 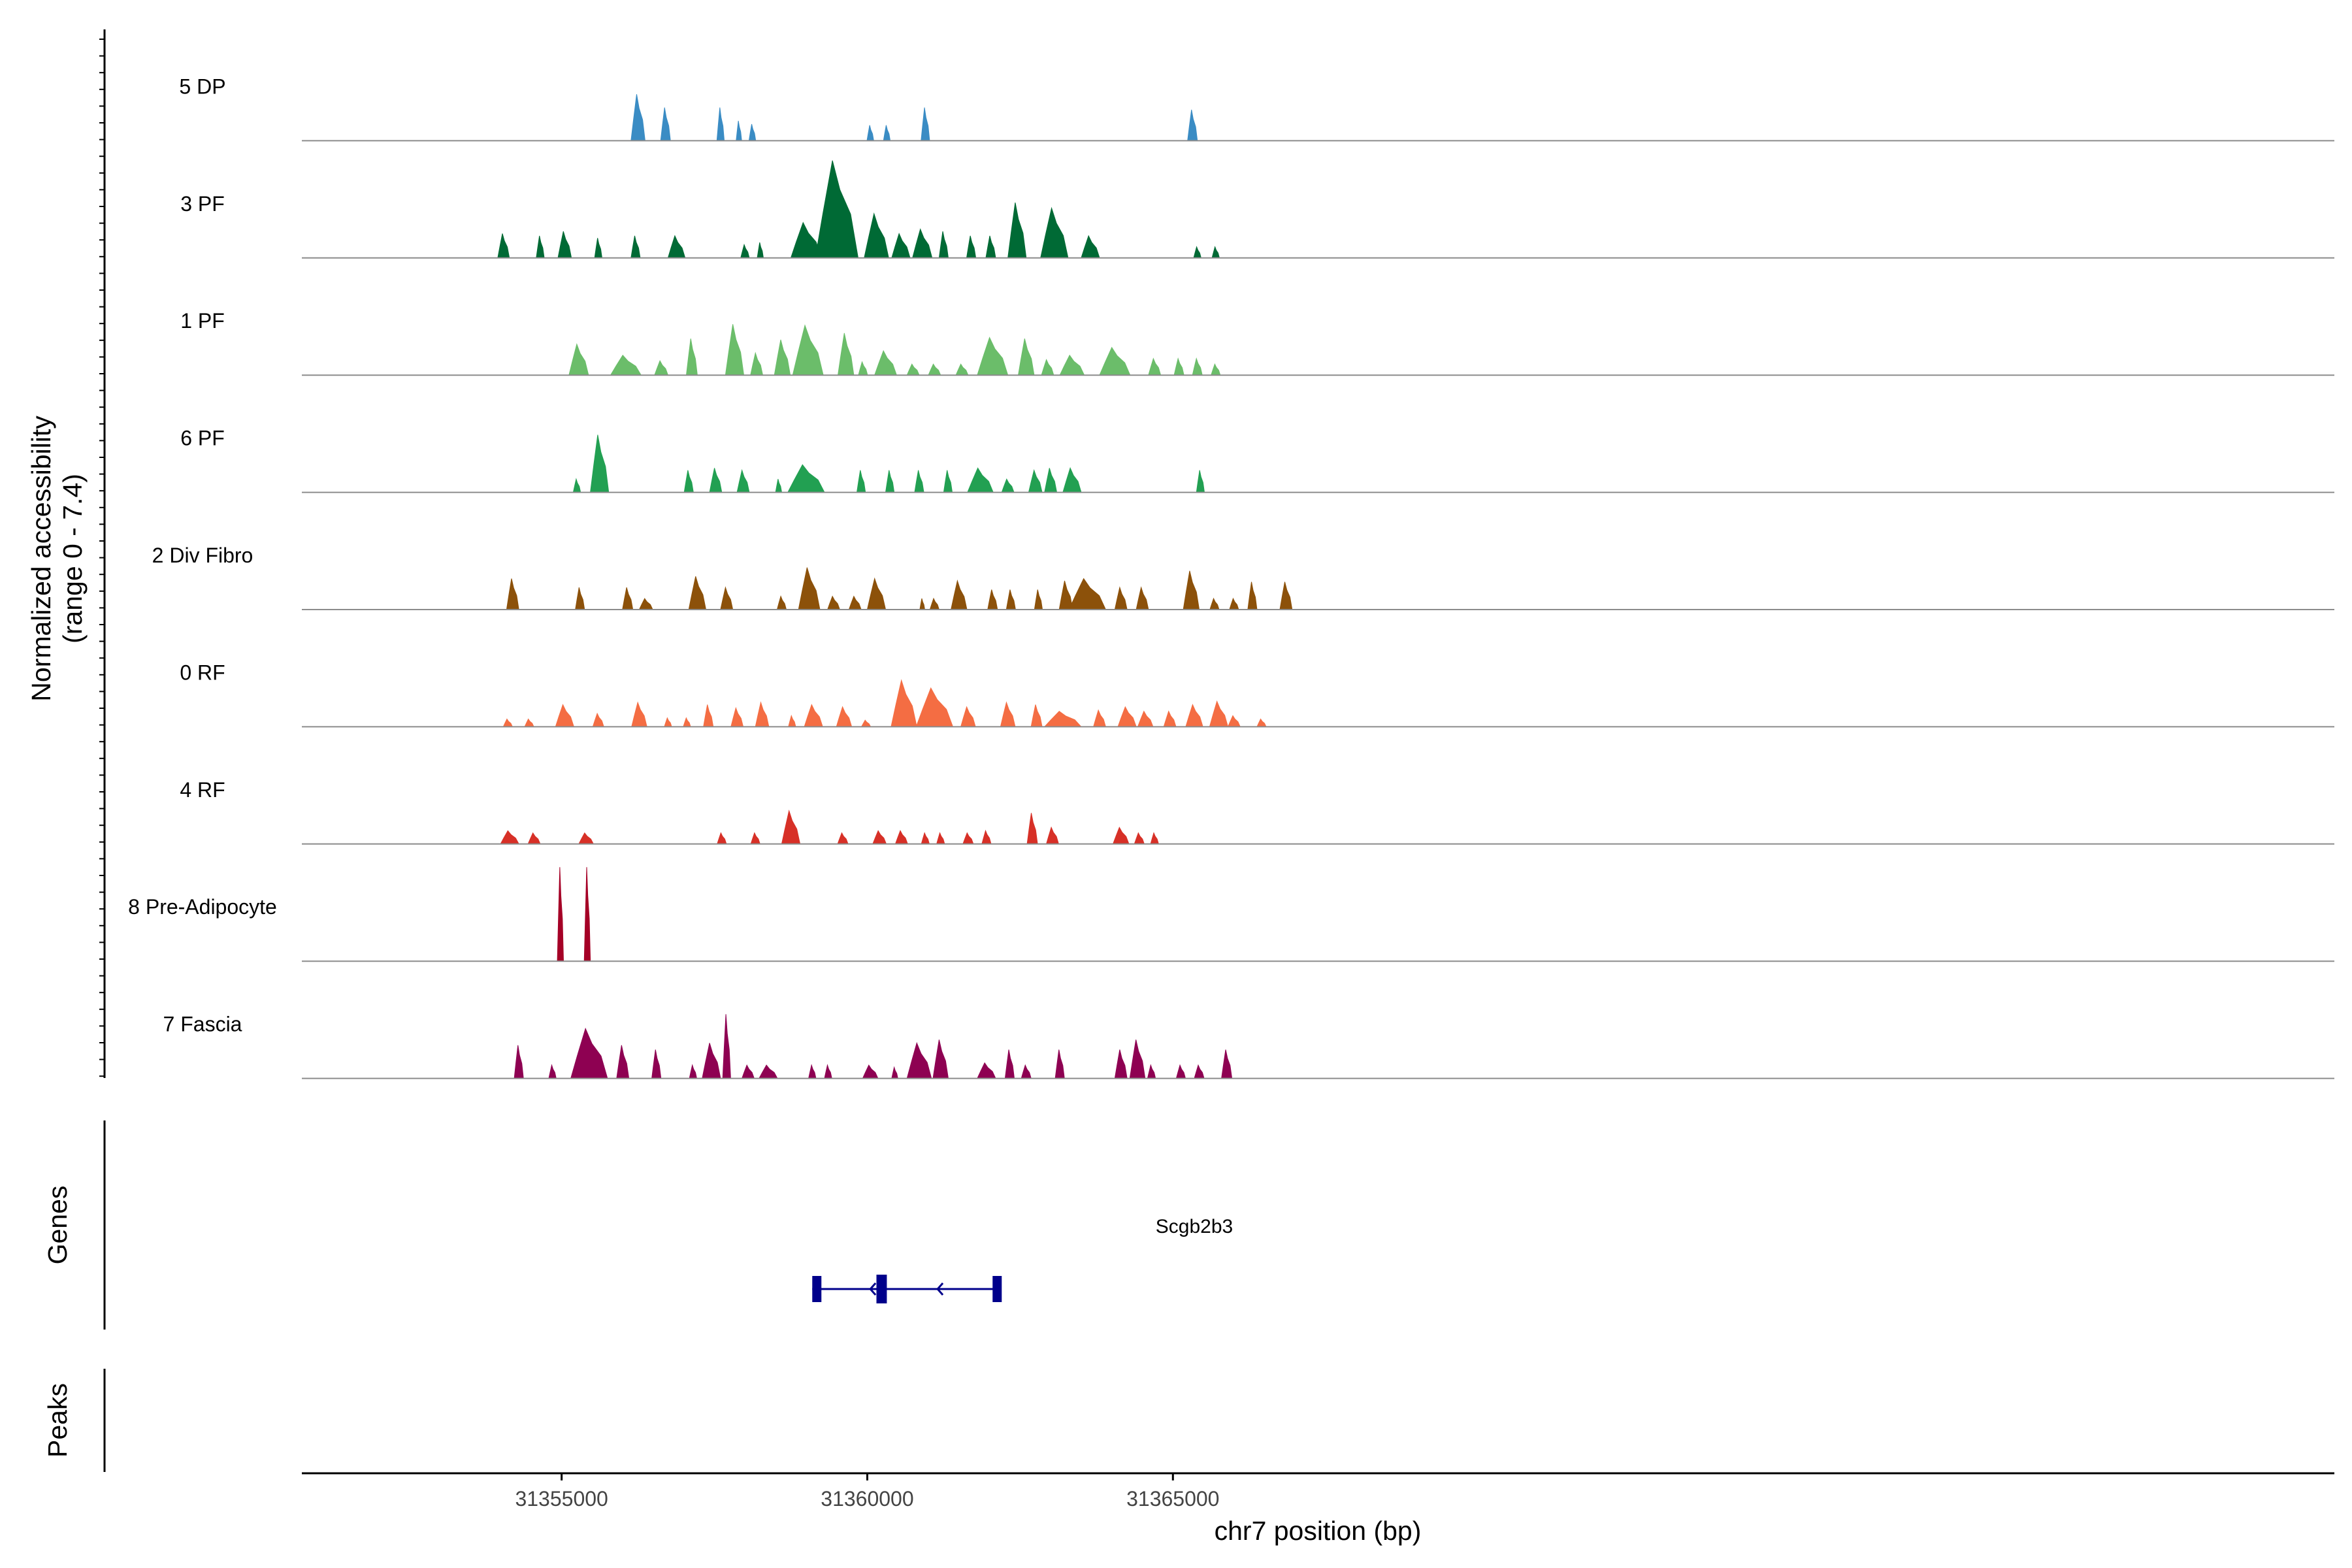 I want to click on track-label: 7 Fascia, so click(x=202, y=1024).